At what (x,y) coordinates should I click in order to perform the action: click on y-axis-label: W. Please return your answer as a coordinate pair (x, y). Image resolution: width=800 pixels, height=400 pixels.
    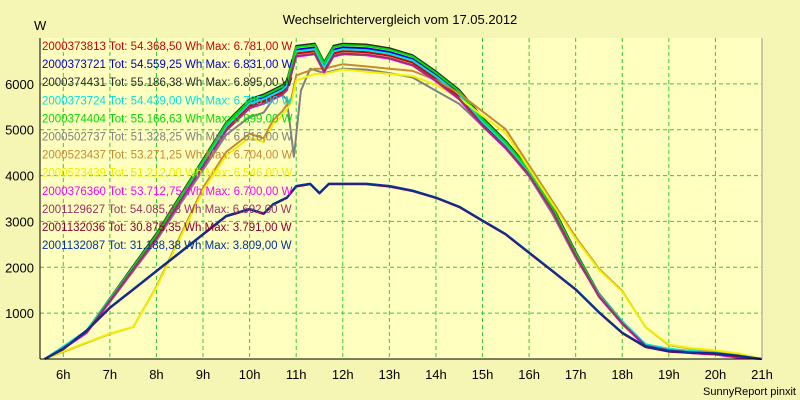
    Looking at the image, I should click on (40, 25).